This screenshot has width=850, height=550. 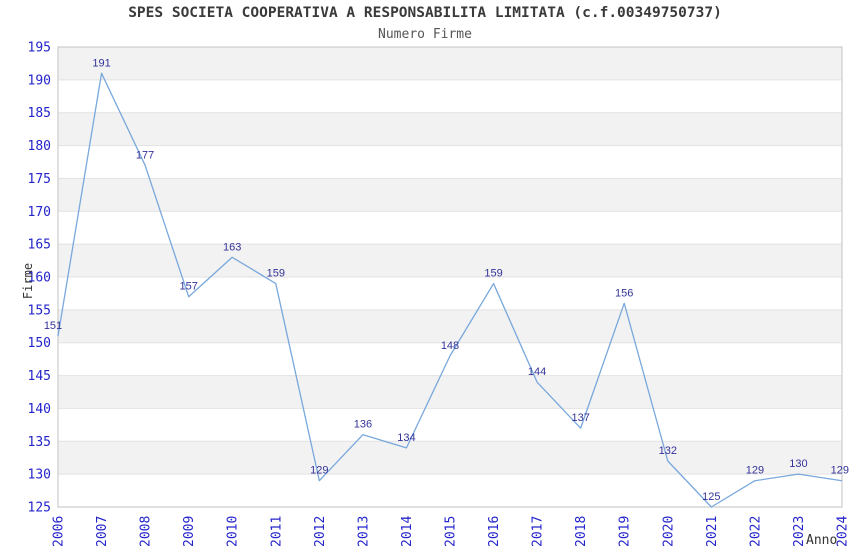 I want to click on y-tick-label: 130, so click(x=39, y=475).